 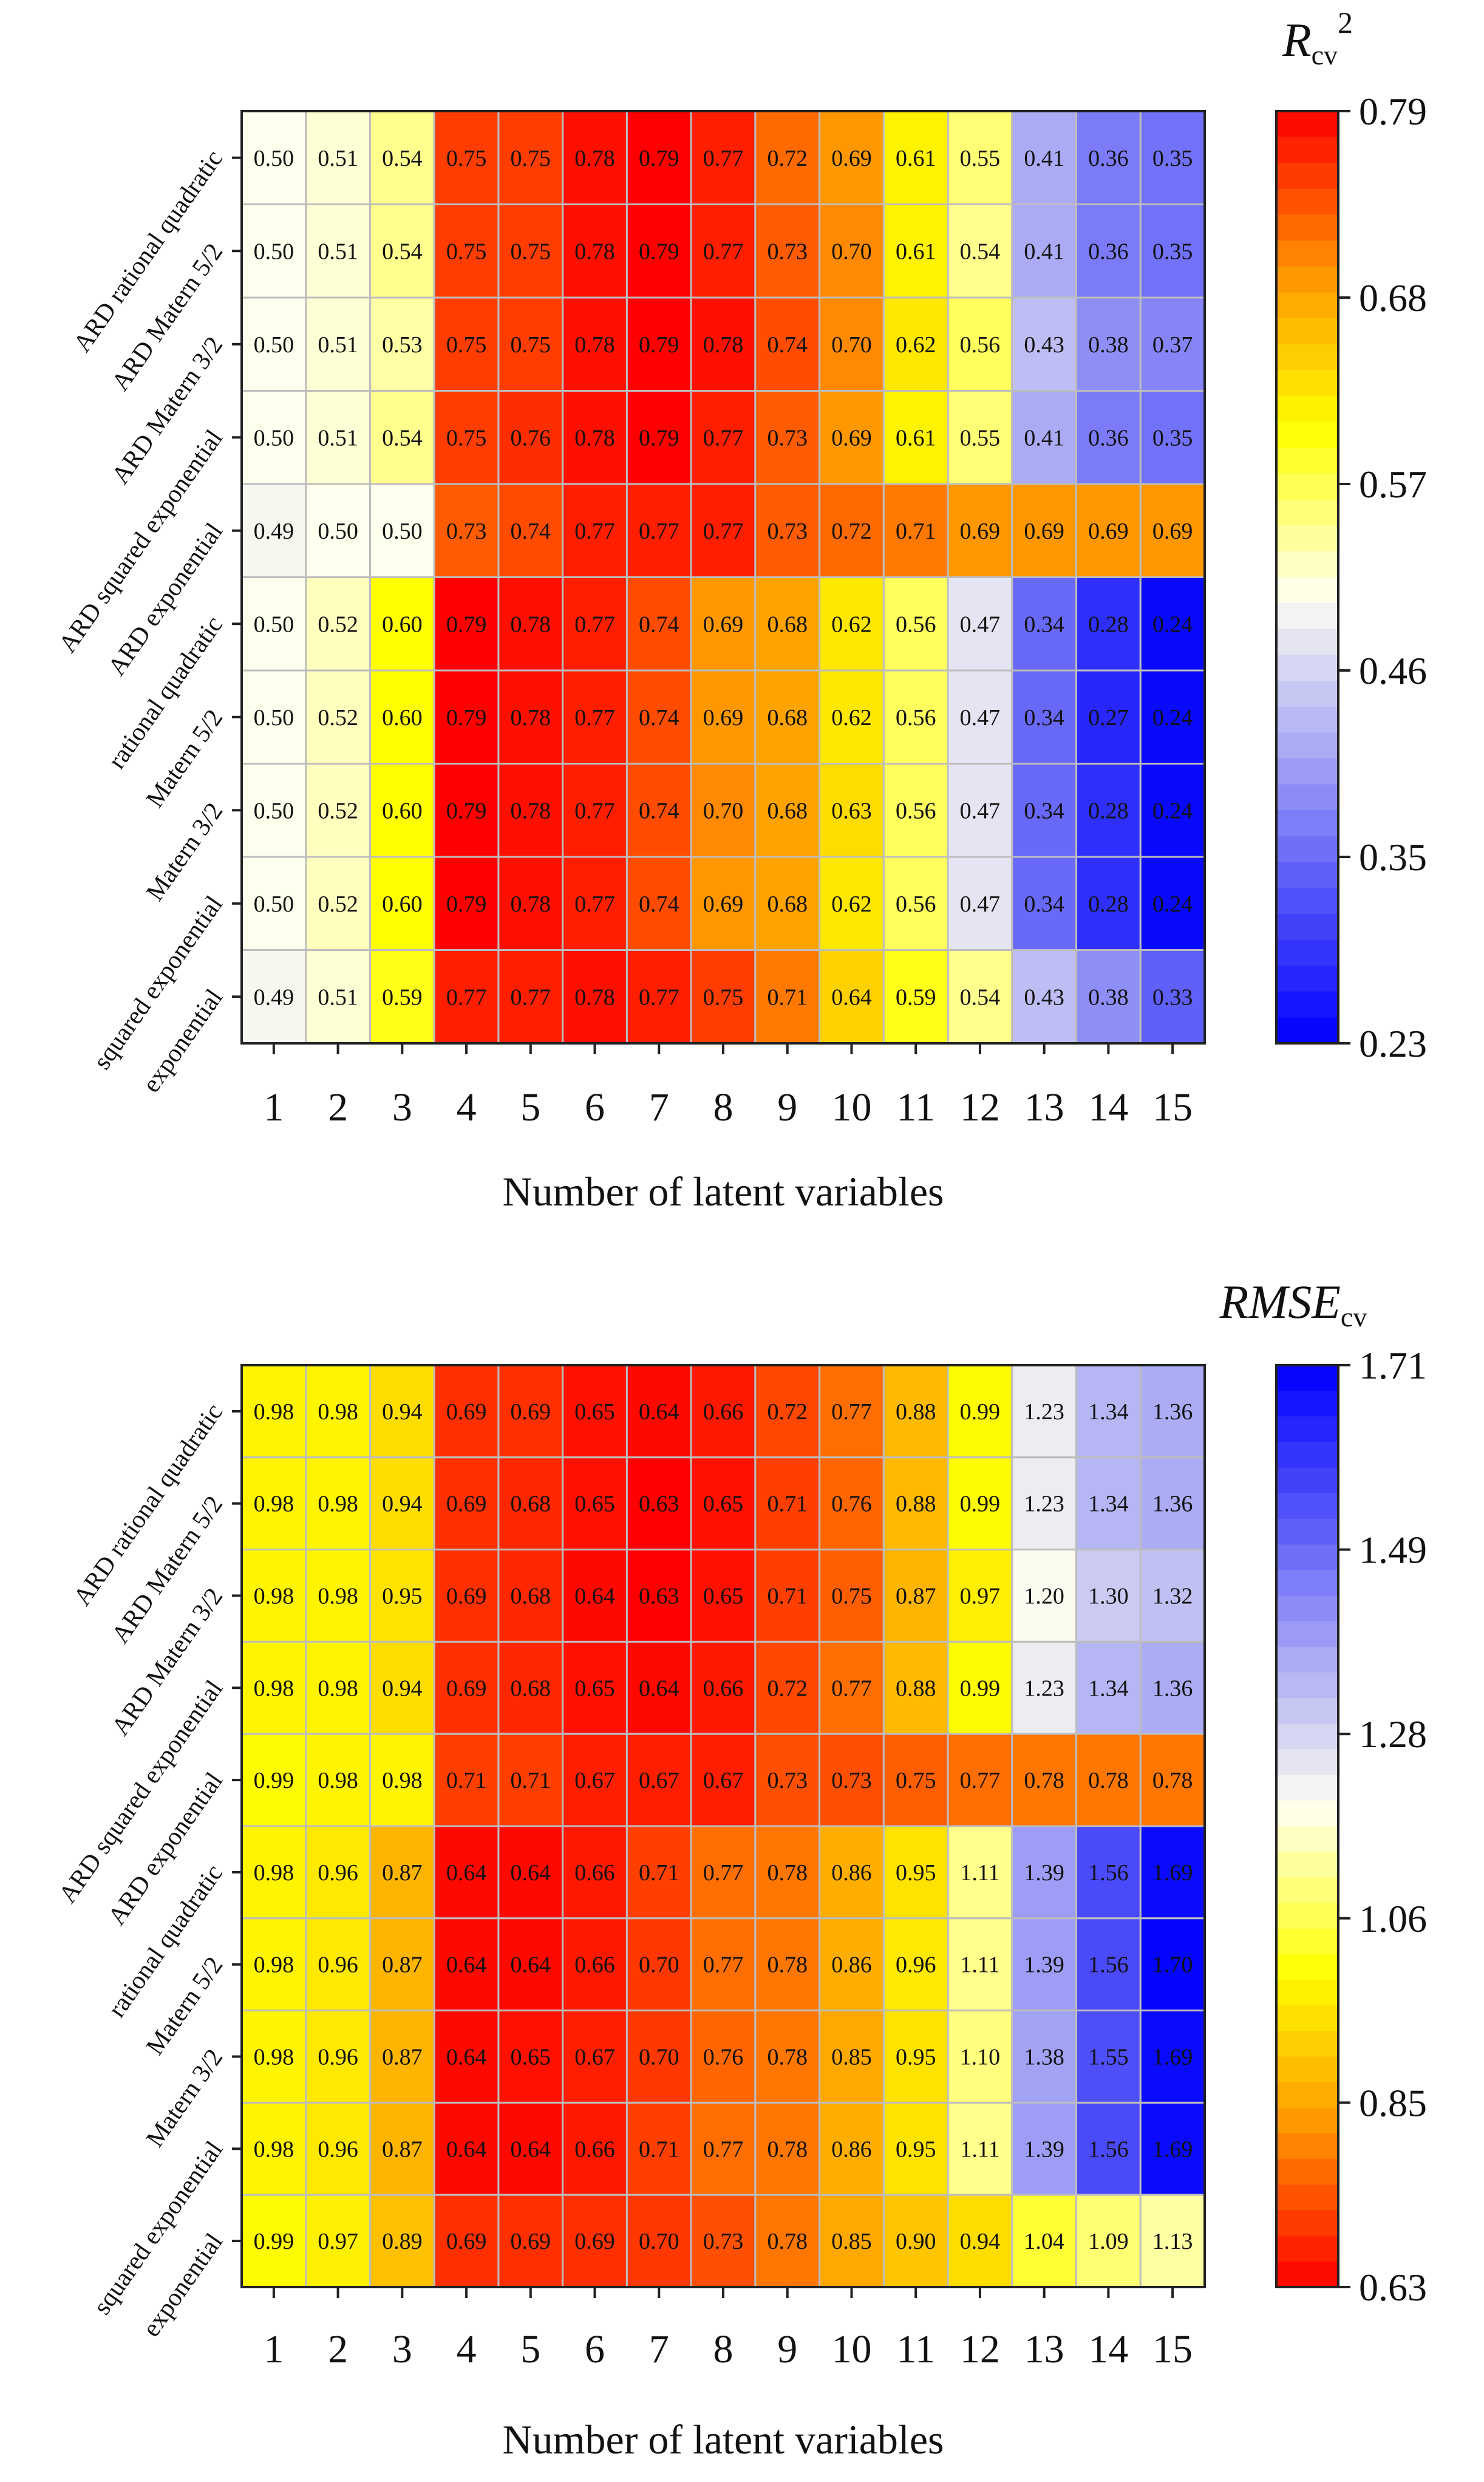 I want to click on cell-value-label: 1.20, so click(x=1044, y=1596).